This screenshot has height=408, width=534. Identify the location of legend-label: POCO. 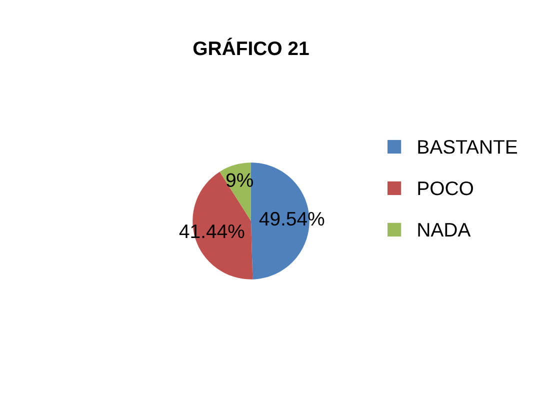
(445, 188).